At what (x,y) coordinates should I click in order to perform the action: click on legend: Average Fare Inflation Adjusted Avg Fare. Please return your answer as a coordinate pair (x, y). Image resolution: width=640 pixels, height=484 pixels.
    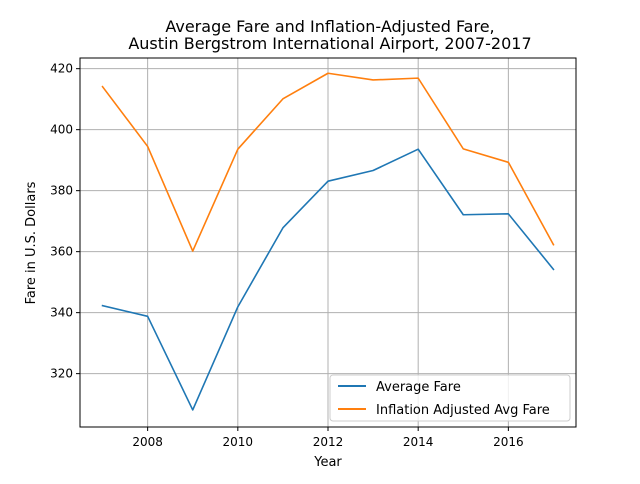
    Looking at the image, I should click on (450, 398).